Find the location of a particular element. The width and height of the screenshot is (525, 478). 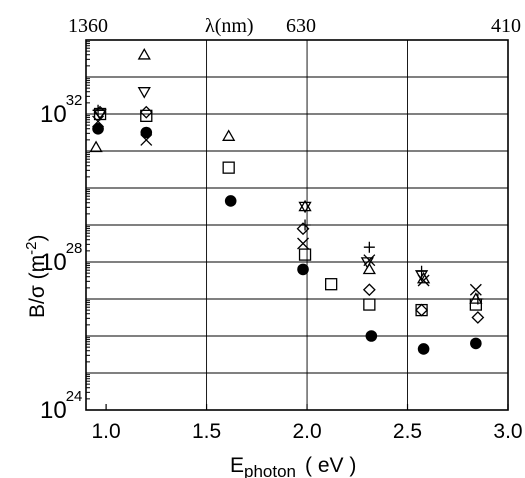

x-tick-label: 1.5 is located at coordinates (206, 431).